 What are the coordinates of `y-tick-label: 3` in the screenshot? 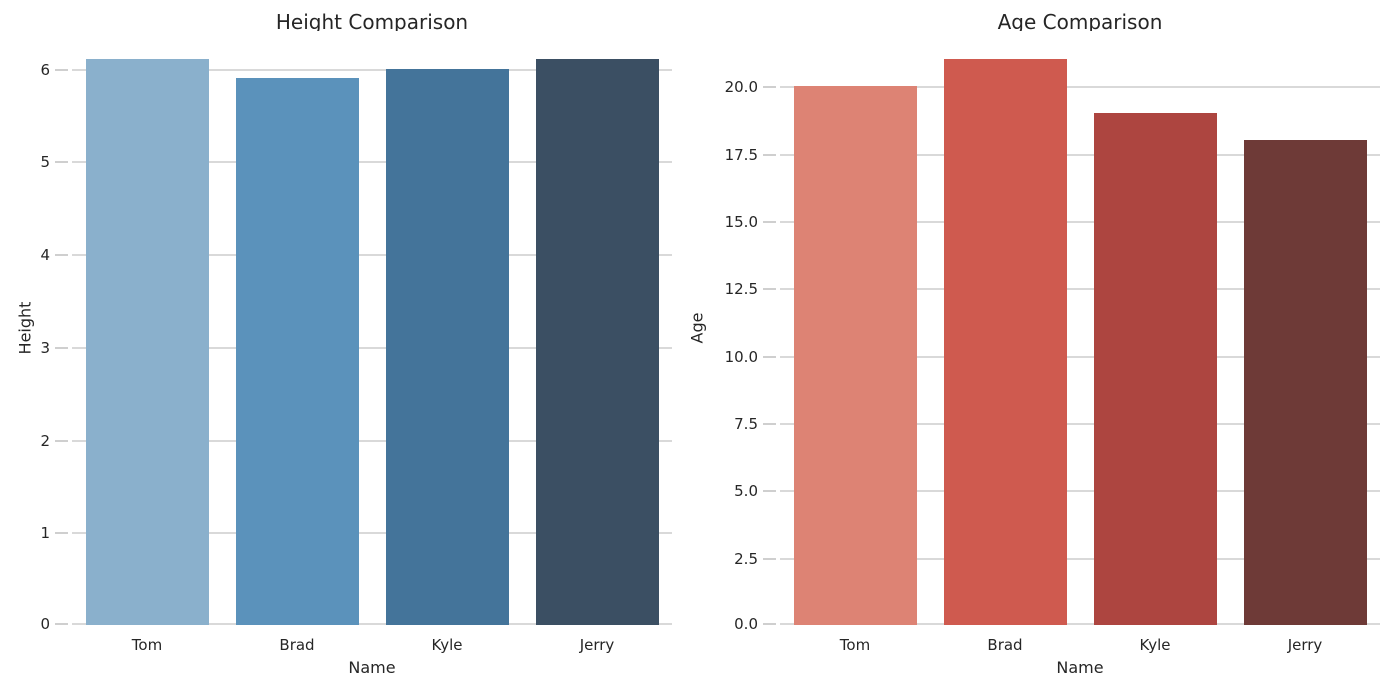 It's located at (45, 348).